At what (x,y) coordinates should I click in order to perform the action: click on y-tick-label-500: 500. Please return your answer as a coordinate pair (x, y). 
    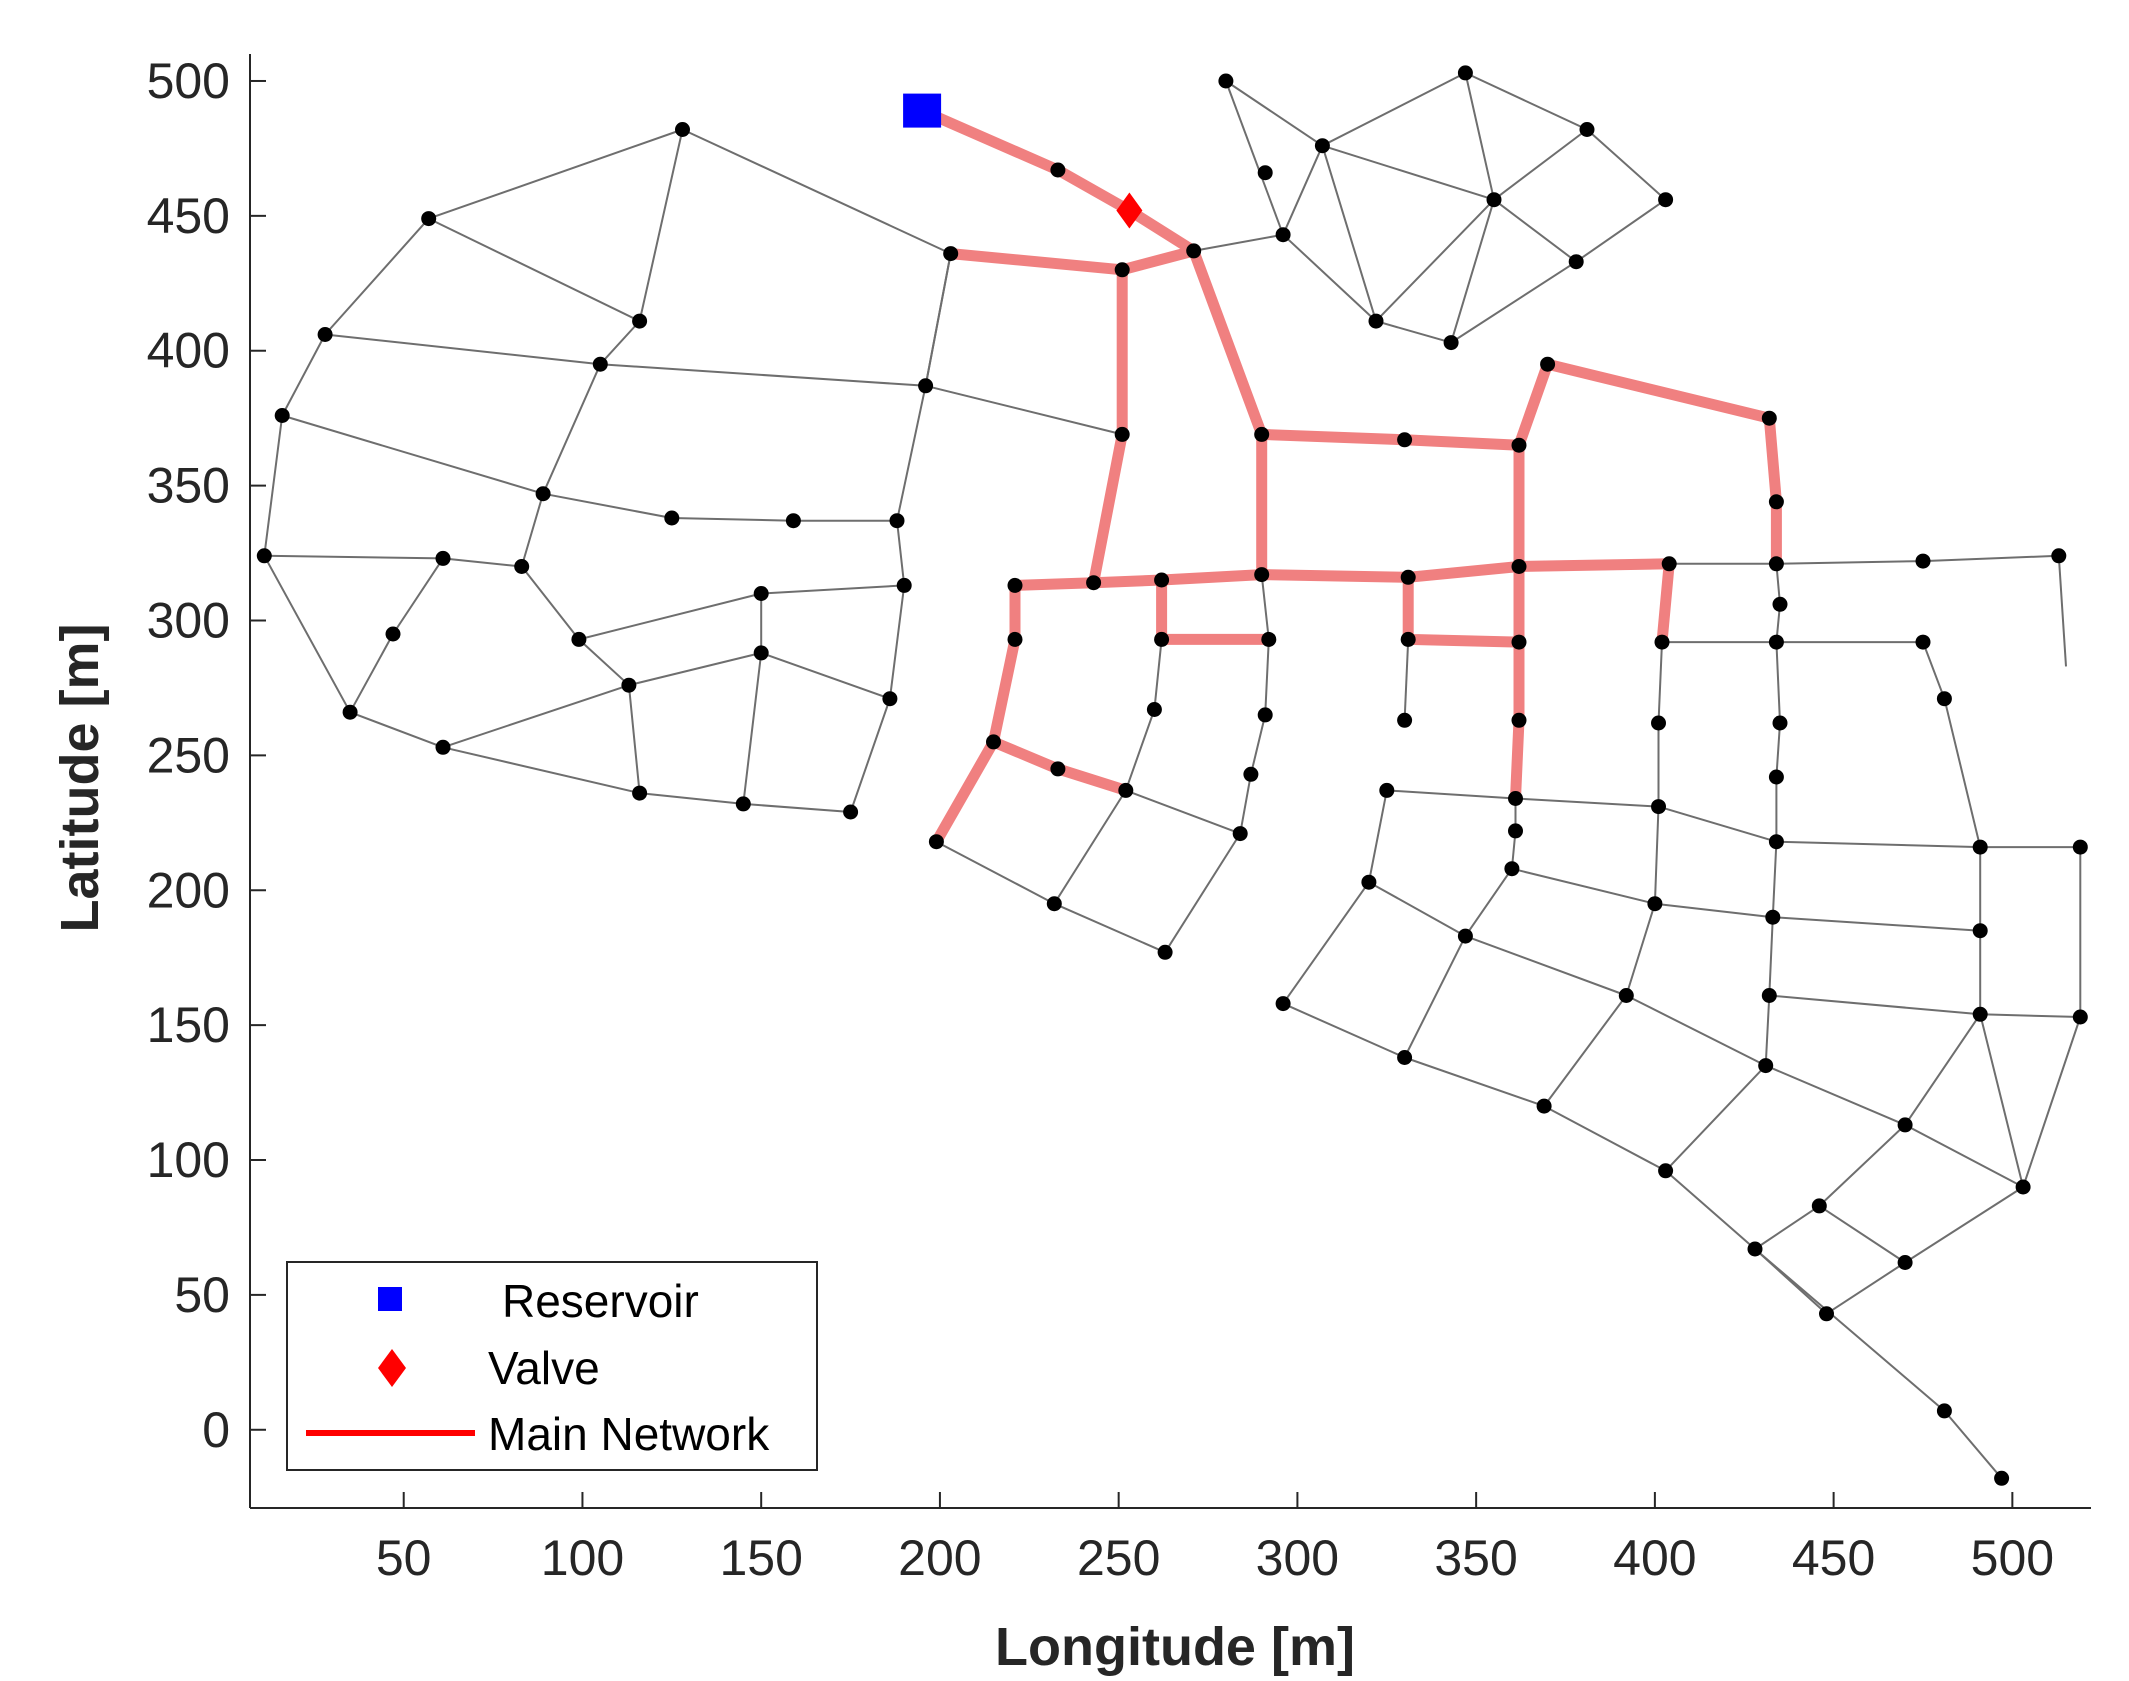
    Looking at the image, I should click on (188, 81).